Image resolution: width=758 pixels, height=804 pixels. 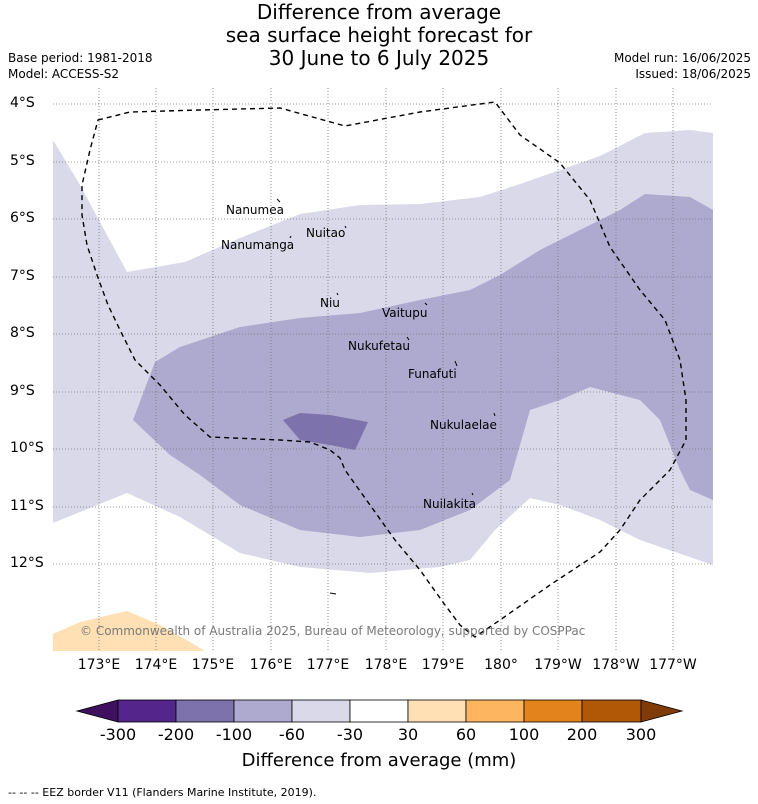 I want to click on colorbar-label-m60: -60, so click(x=292, y=734).